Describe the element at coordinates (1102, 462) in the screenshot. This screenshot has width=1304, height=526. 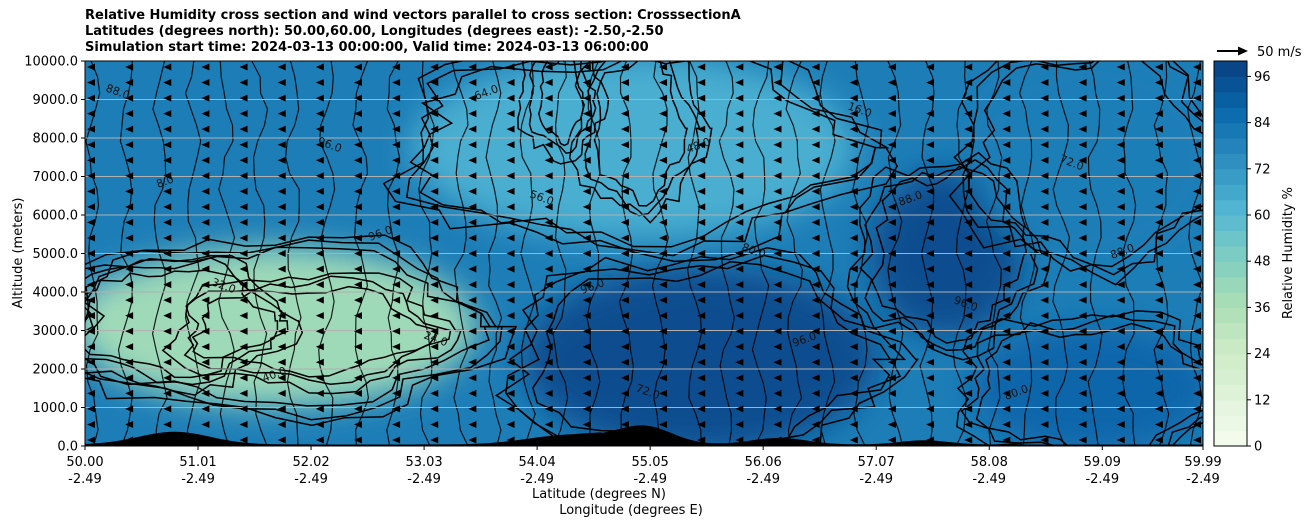
I see `x-tick-label-lat: 59.09` at that location.